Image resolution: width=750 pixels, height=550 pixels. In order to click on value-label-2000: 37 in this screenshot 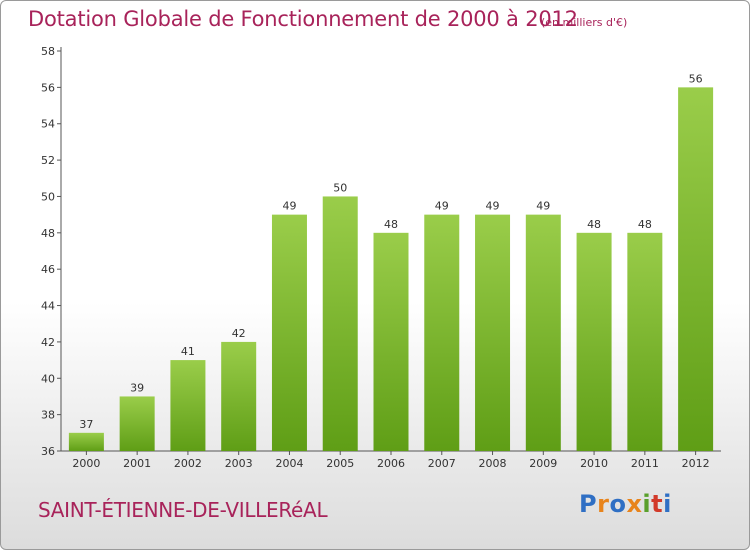, I will do `click(86, 424)`.